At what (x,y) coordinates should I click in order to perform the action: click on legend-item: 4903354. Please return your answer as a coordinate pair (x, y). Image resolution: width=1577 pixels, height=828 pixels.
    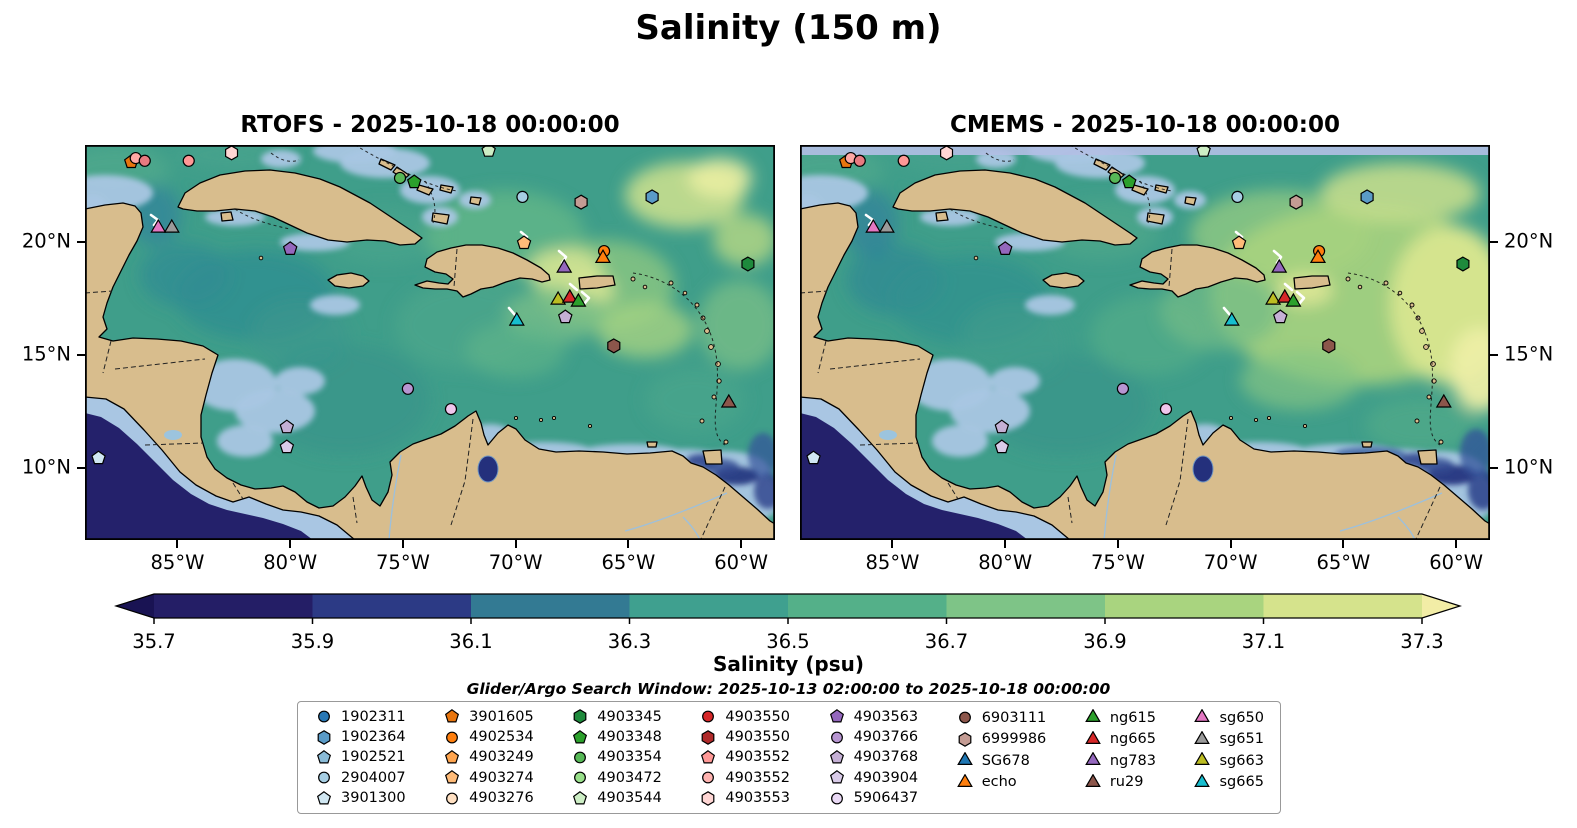
    Looking at the image, I should click on (616, 758).